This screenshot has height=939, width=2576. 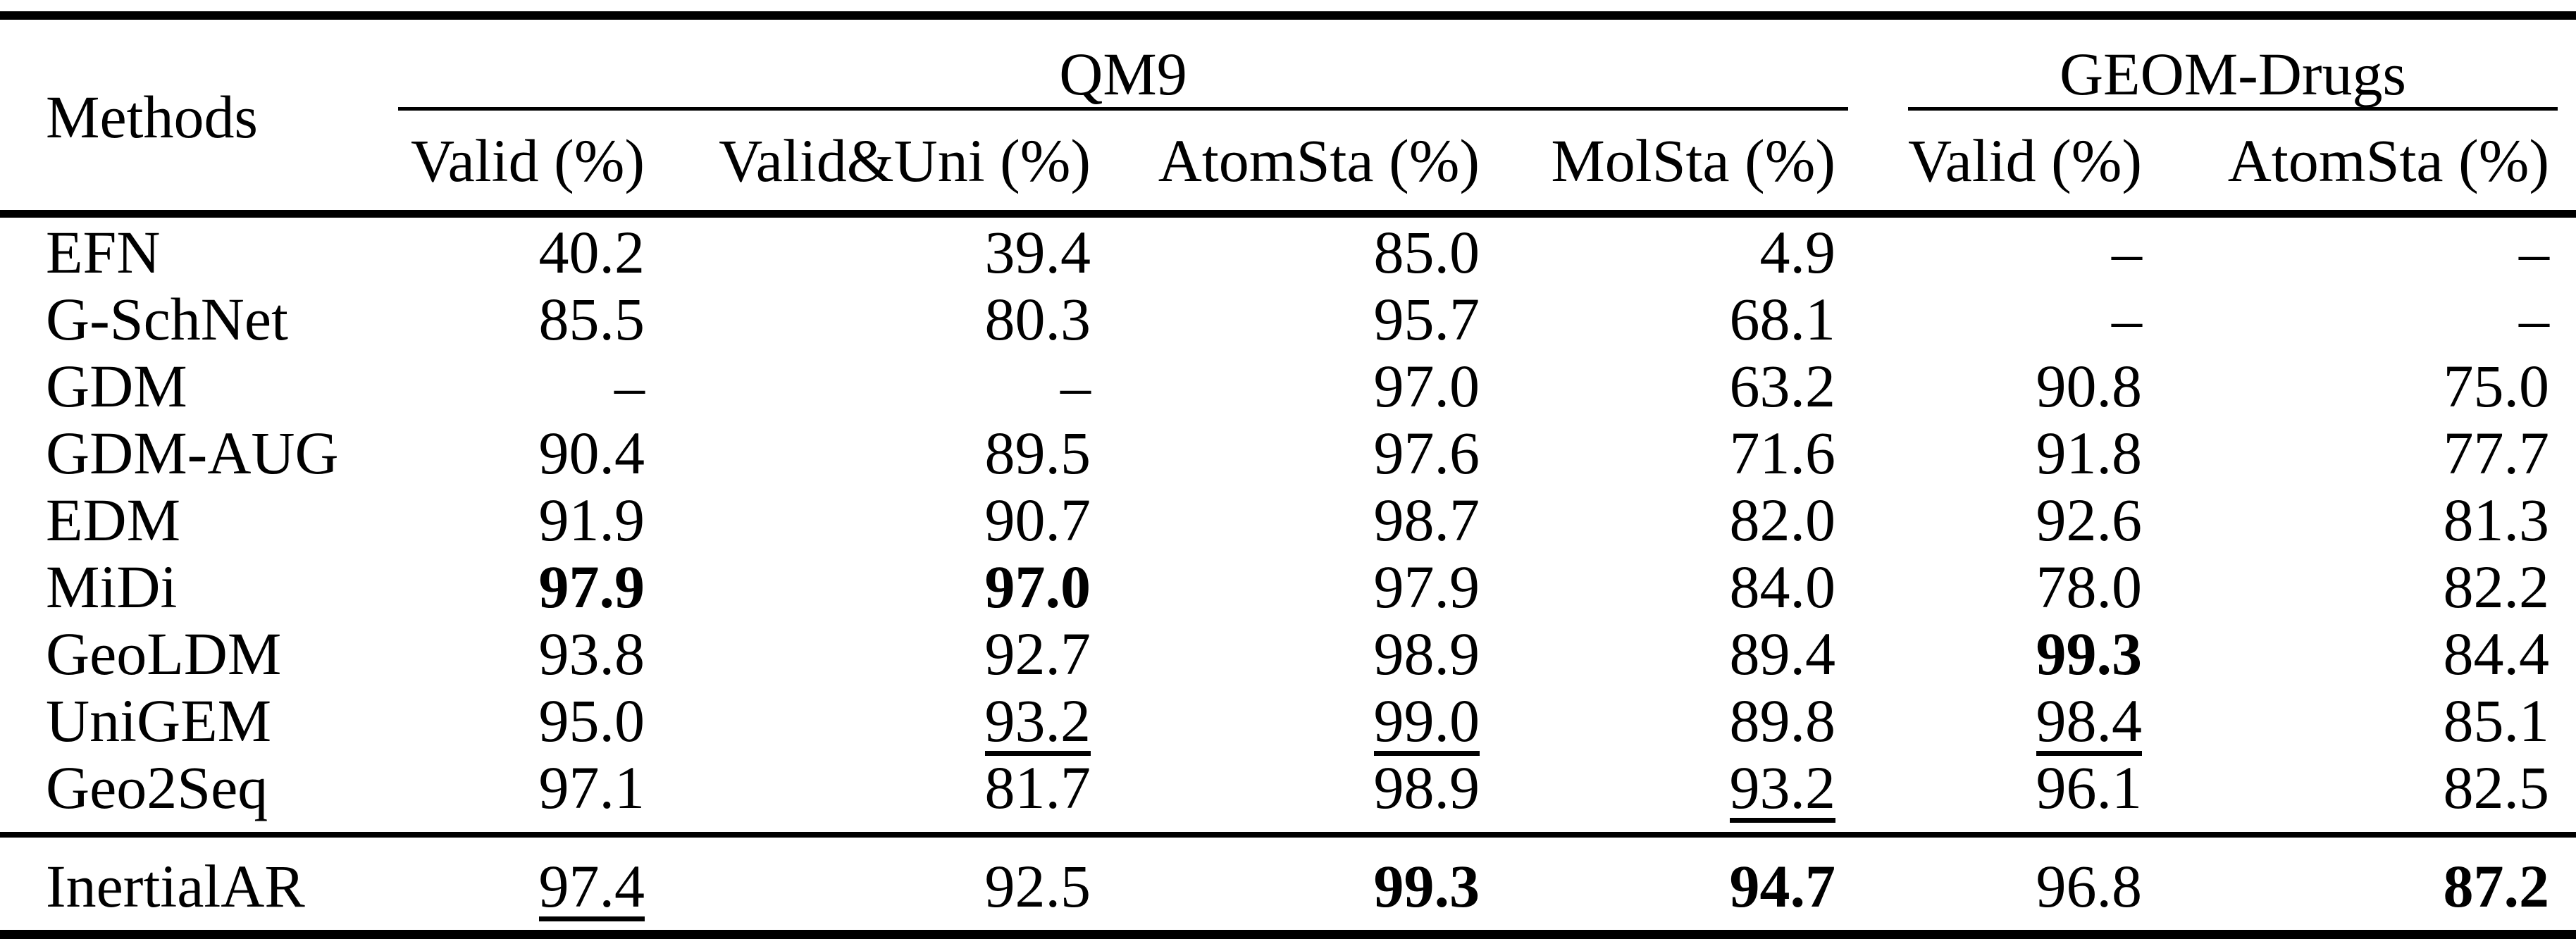 What do you see at coordinates (2025, 160) in the screenshot?
I see `col-header-geom-valid: Valid (%)` at bounding box center [2025, 160].